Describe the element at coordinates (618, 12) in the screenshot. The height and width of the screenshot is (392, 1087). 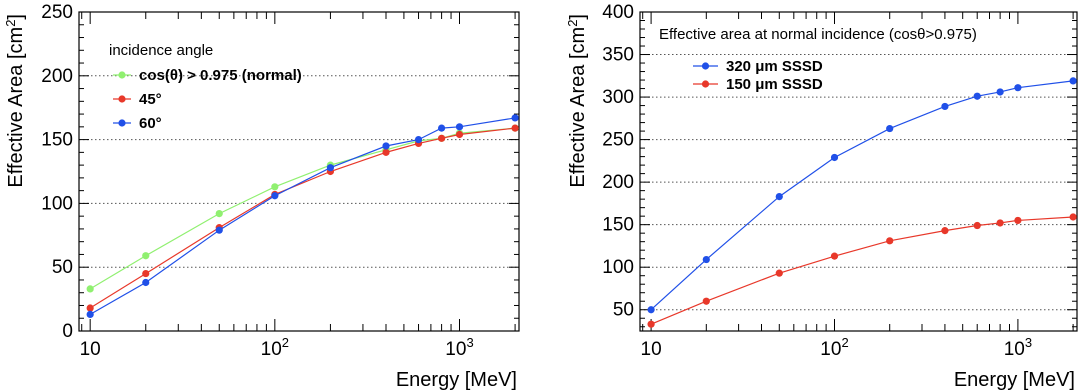
I see `y-tick-label: 400` at that location.